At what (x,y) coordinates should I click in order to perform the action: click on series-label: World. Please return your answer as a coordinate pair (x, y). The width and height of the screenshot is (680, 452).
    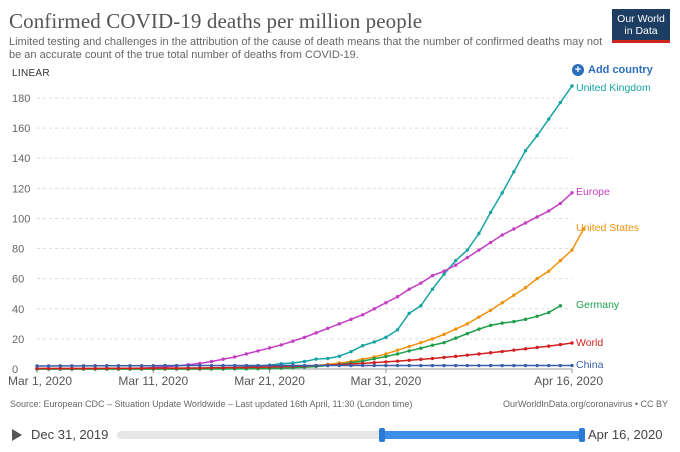
    Looking at the image, I should click on (589, 343).